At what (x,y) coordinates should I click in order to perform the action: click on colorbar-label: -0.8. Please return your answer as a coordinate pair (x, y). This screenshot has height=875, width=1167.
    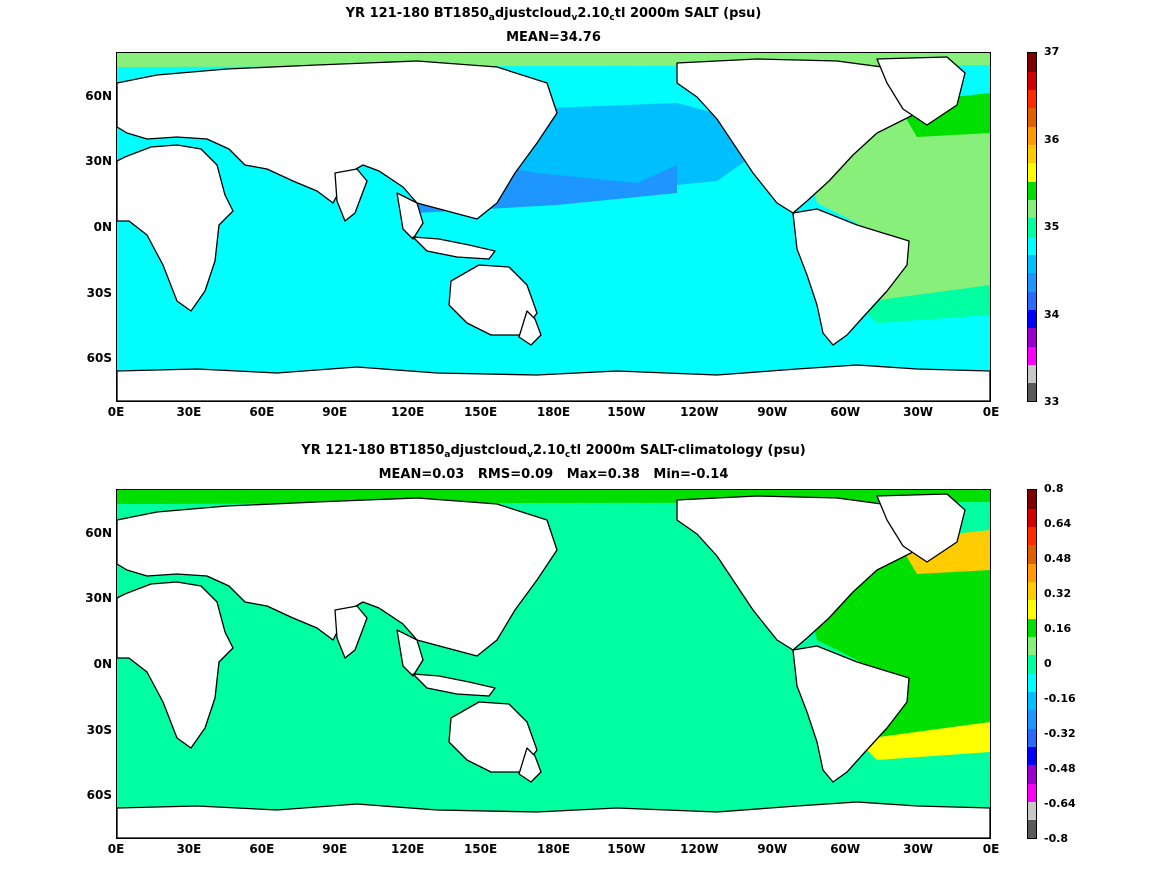
    Looking at the image, I should click on (1056, 838).